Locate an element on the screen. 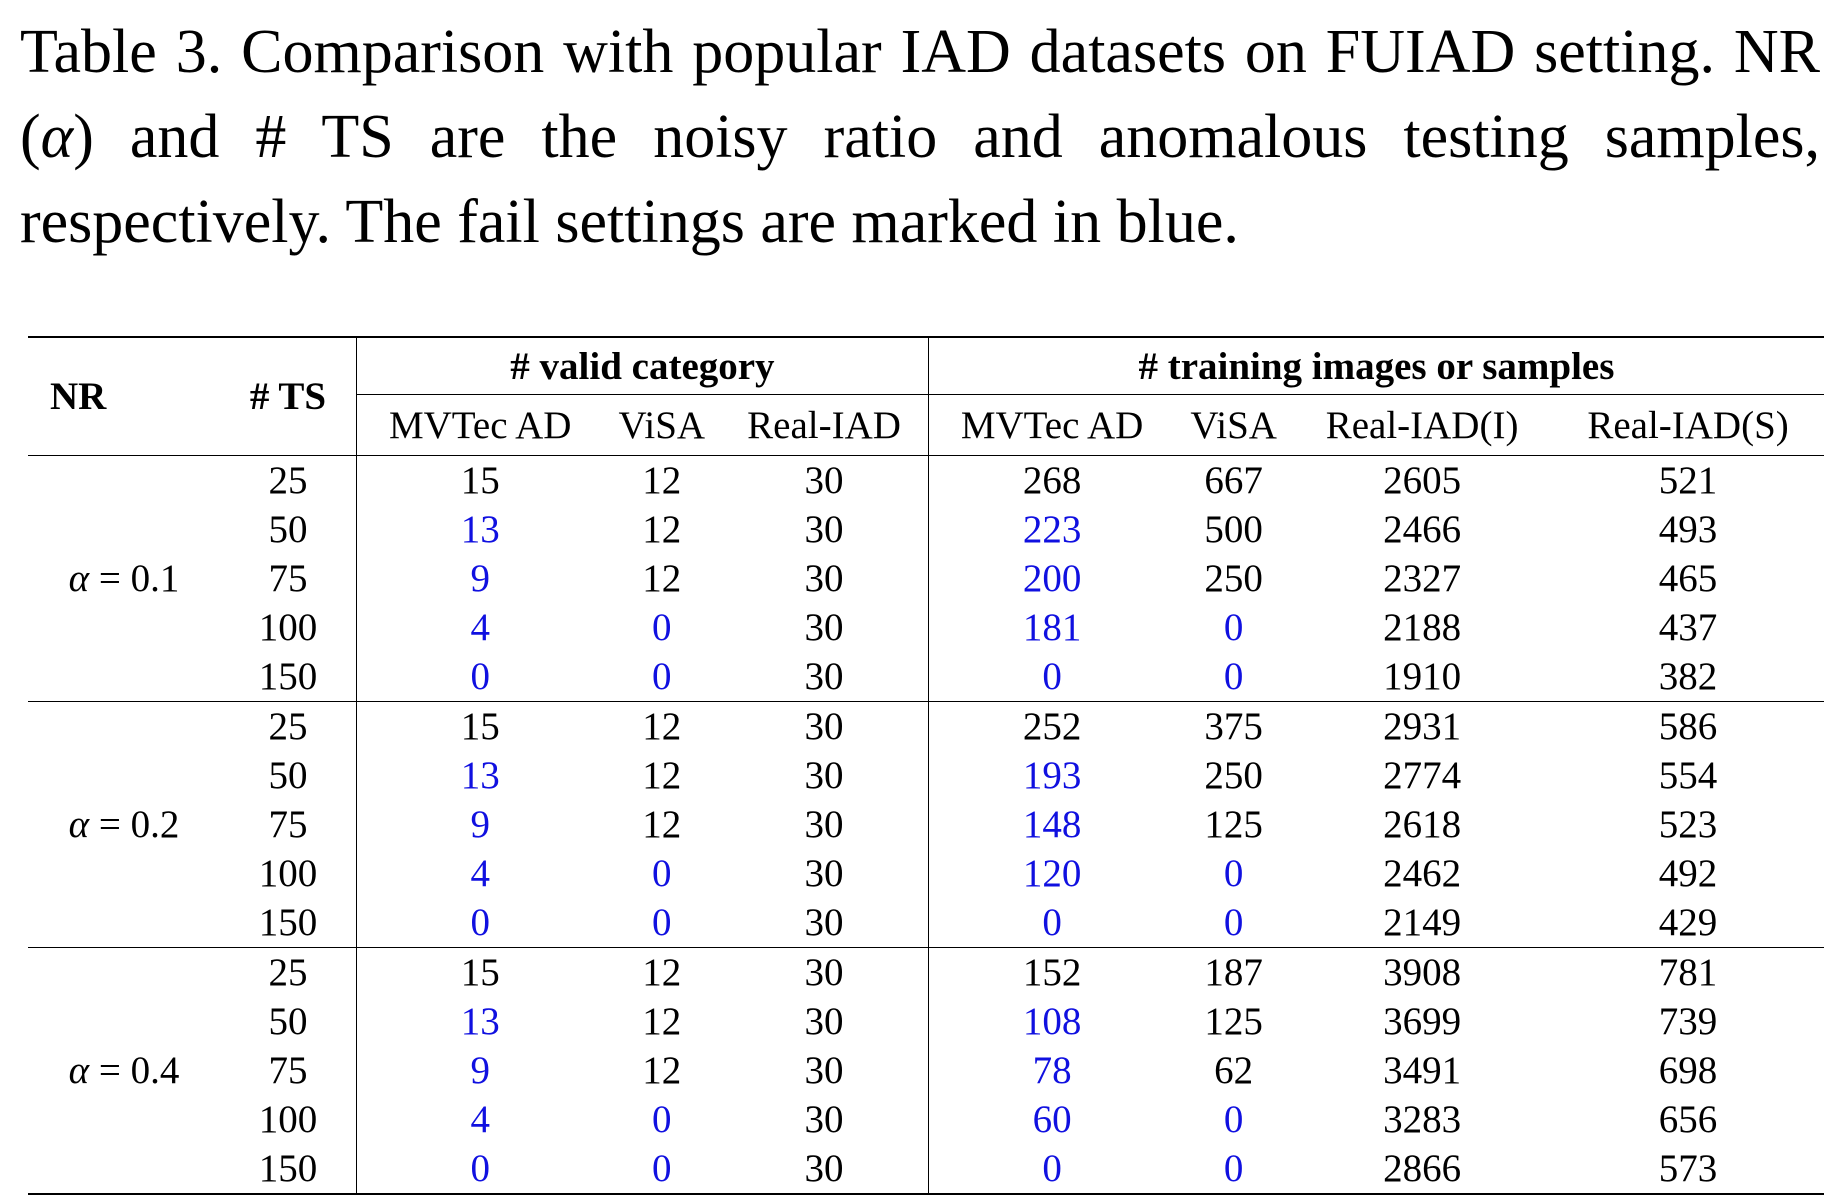 This screenshot has width=1836, height=1202. value-cell: 573 is located at coordinates (1688, 1168).